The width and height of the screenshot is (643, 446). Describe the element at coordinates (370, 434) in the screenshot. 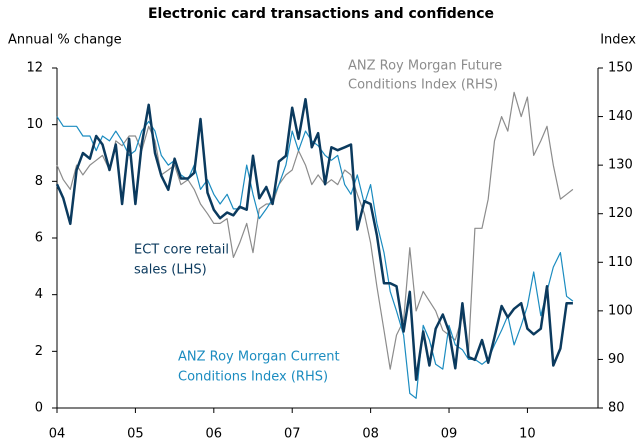

I see `x-tick-label: 08` at that location.